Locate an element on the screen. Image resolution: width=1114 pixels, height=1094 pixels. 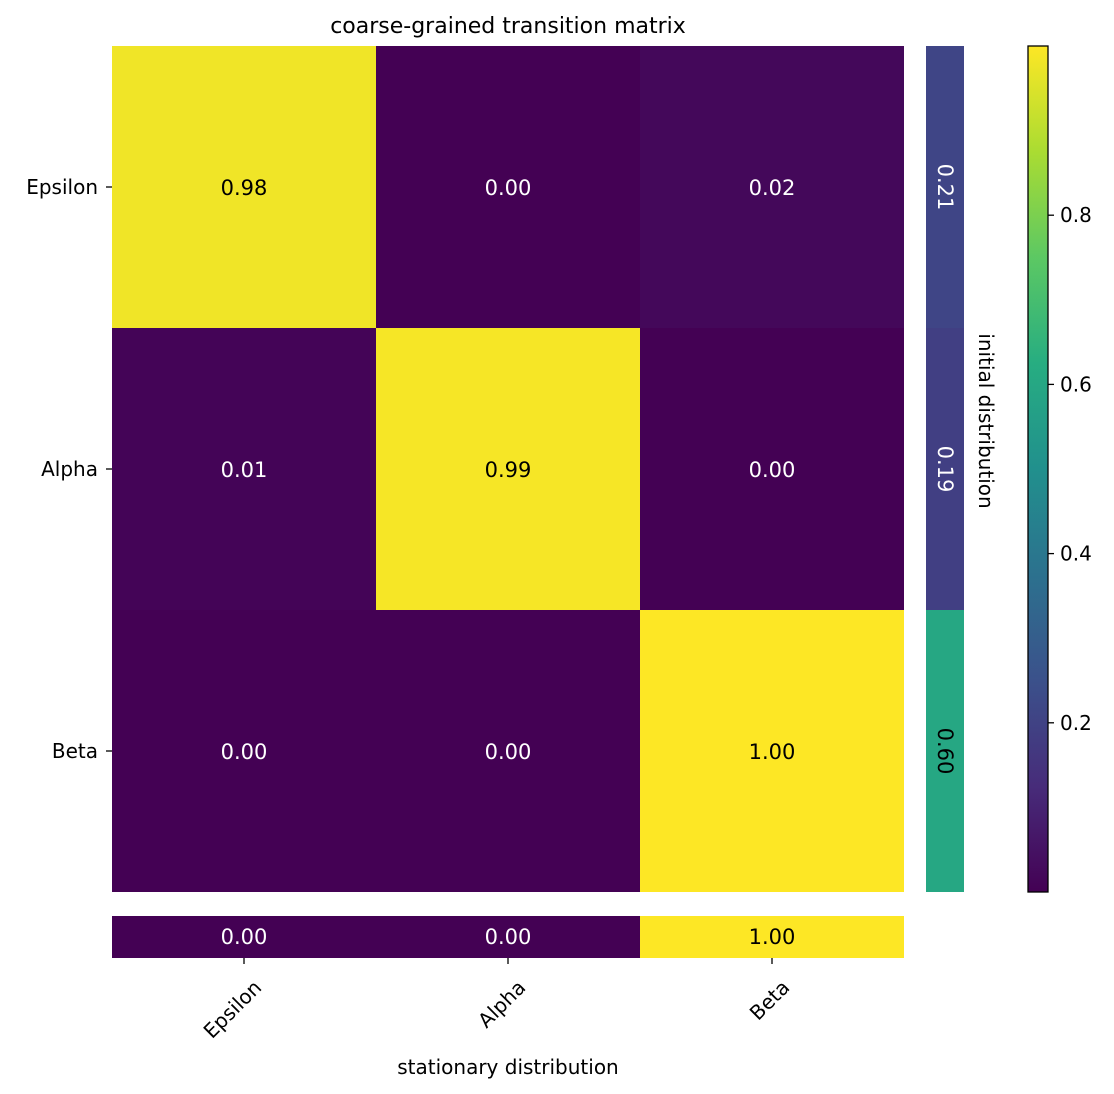
colorbar-gradient is located at coordinates (1038, 469).